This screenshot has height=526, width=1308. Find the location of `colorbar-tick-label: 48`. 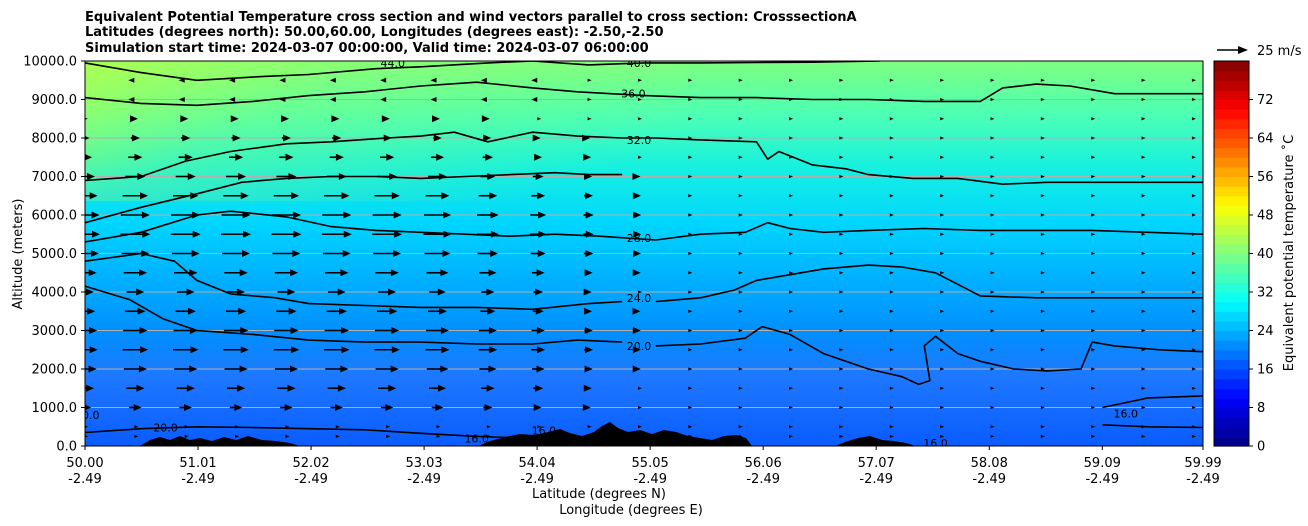

colorbar-tick-label: 48 is located at coordinates (1265, 216).